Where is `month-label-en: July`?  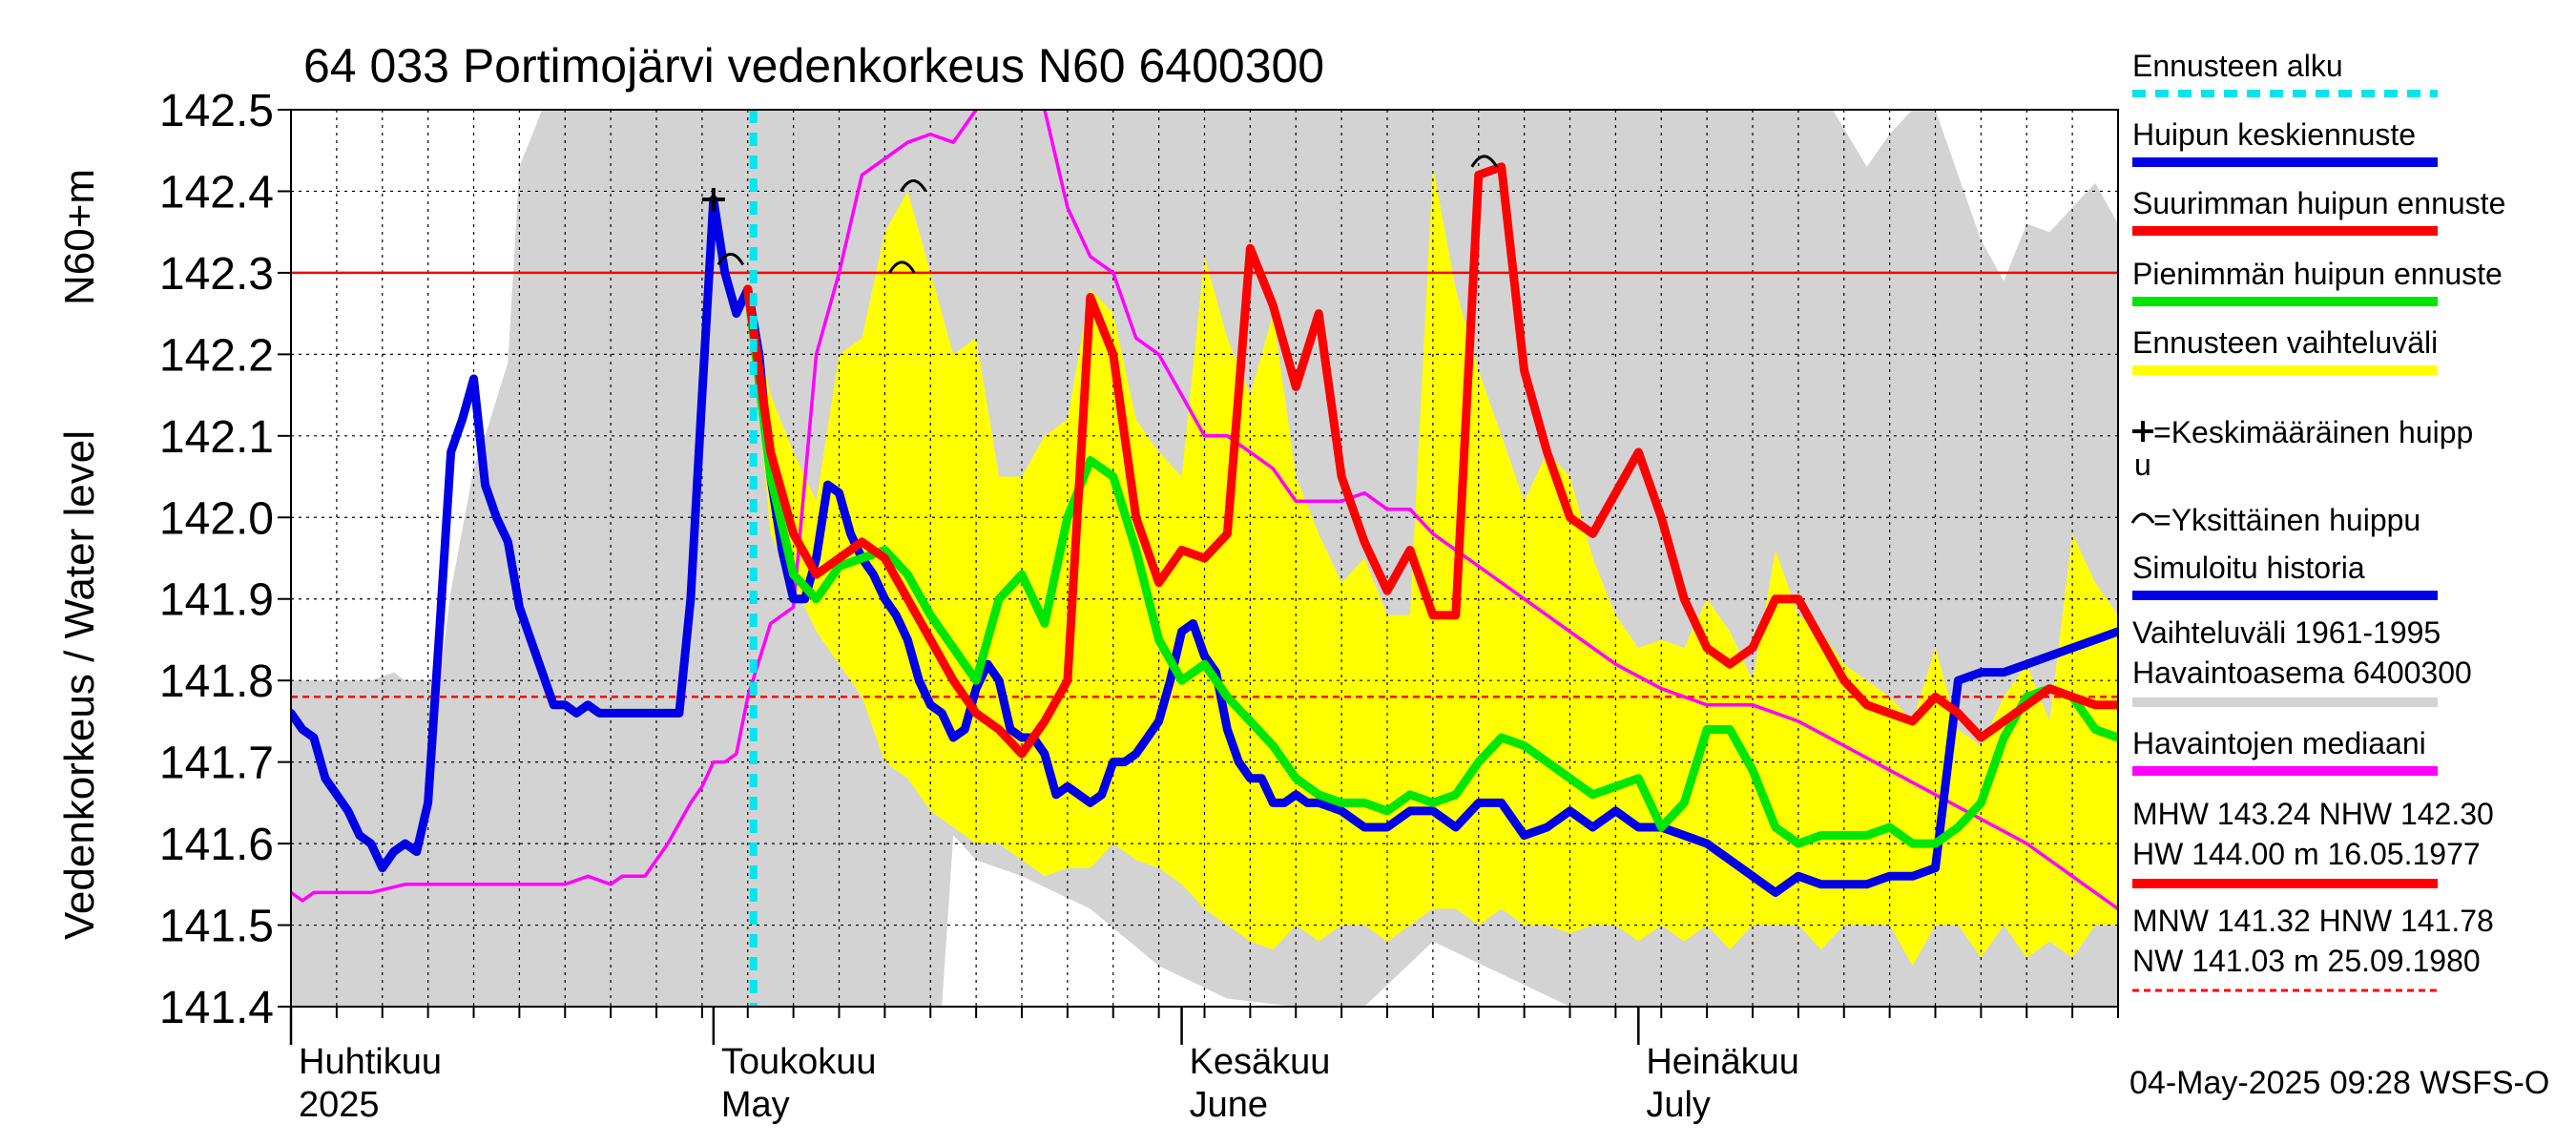
month-label-en: July is located at coordinates (1678, 1105).